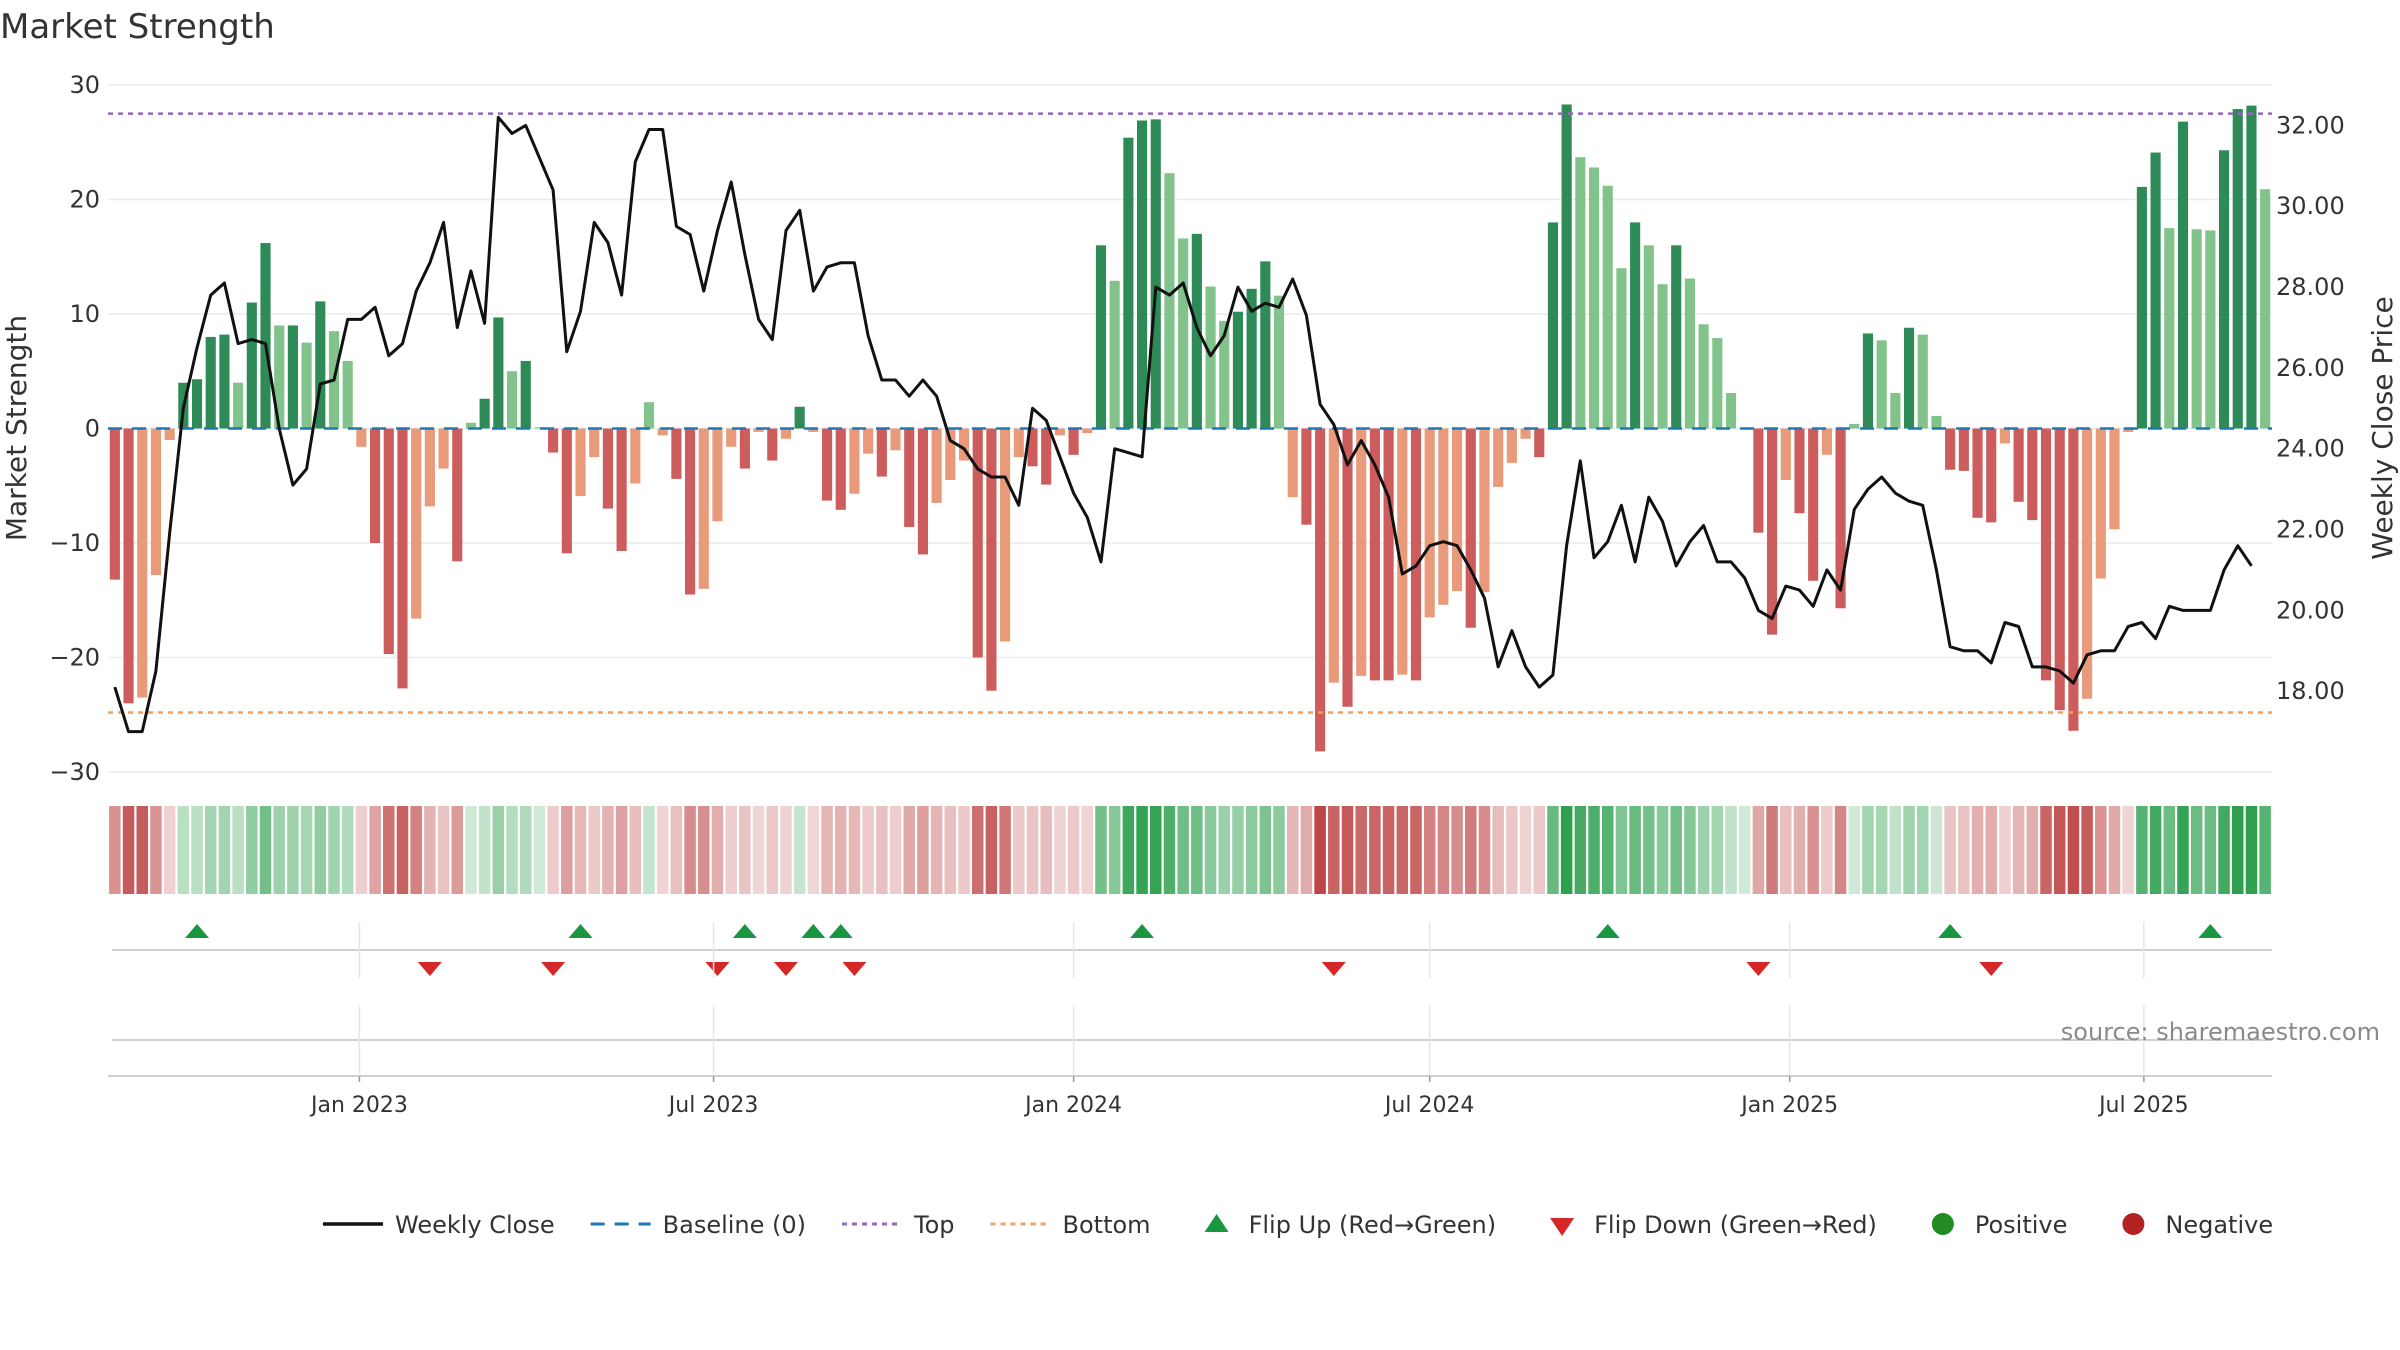 This screenshot has height=1350, width=2400. I want to click on y-tick-right: 26.00, so click(2310, 368).